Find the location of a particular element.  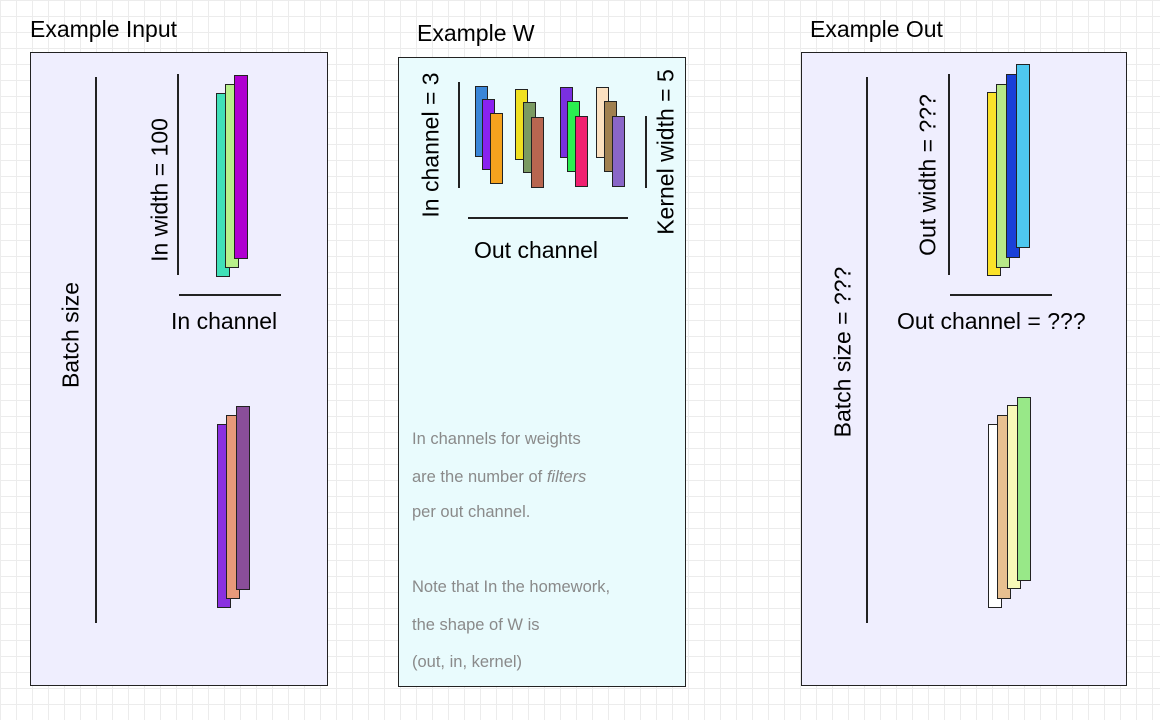

weights-kernel-axis is located at coordinates (646, 152).